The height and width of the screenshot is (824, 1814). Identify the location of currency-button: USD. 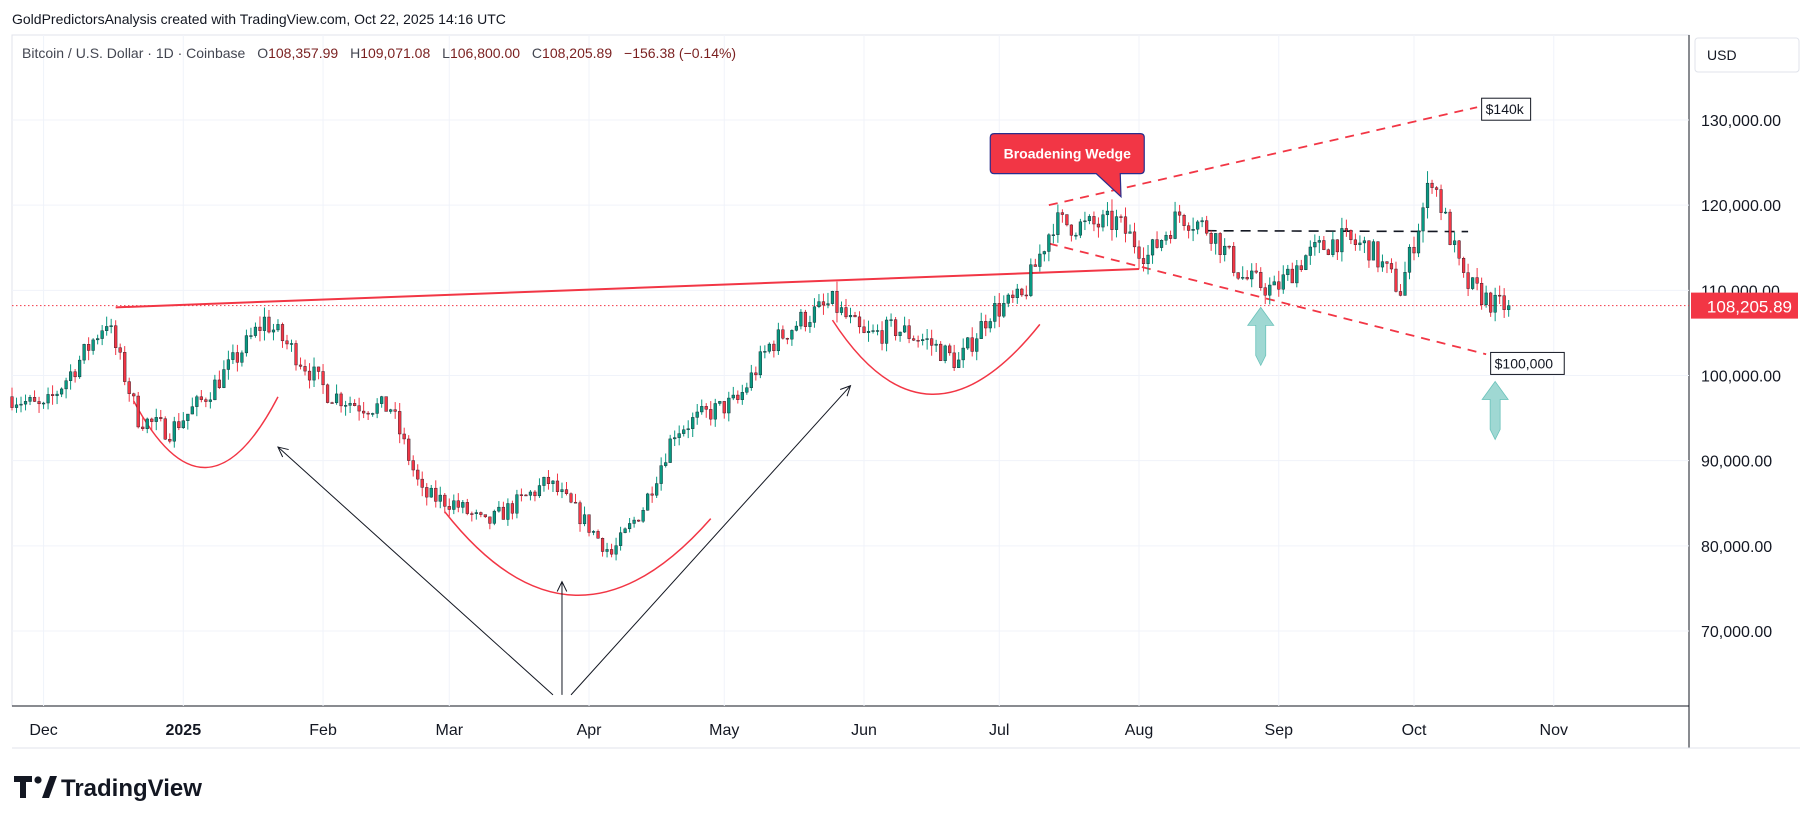
(1747, 55).